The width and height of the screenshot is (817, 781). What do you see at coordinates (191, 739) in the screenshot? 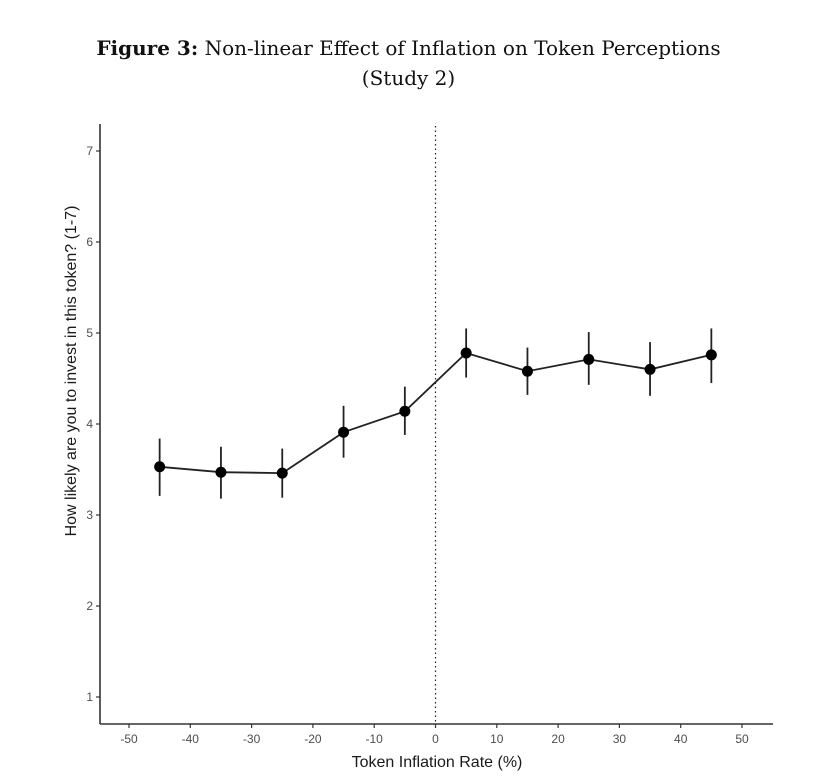
I see `x-tick-label: -40` at bounding box center [191, 739].